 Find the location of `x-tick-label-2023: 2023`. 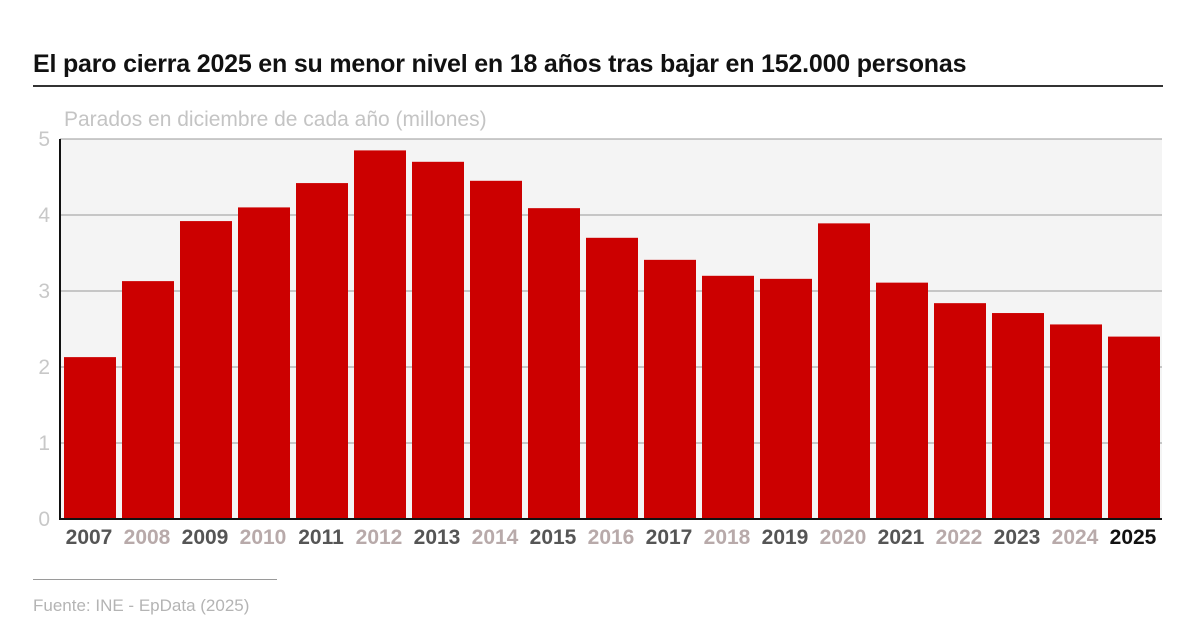

x-tick-label-2023: 2023 is located at coordinates (1017, 537).